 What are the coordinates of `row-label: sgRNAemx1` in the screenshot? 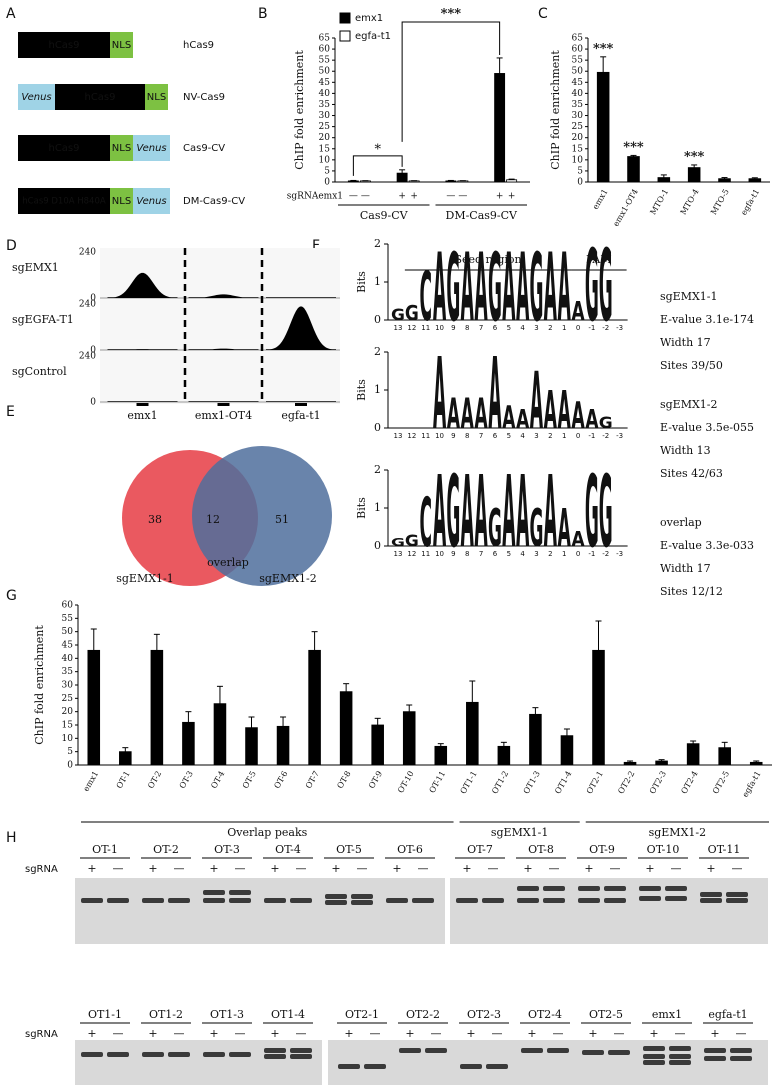 It's located at (315, 197).